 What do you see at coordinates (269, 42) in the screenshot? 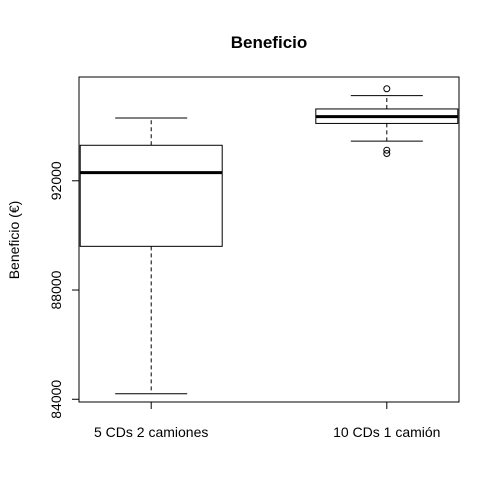
I see `chart-title: Beneficio` at bounding box center [269, 42].